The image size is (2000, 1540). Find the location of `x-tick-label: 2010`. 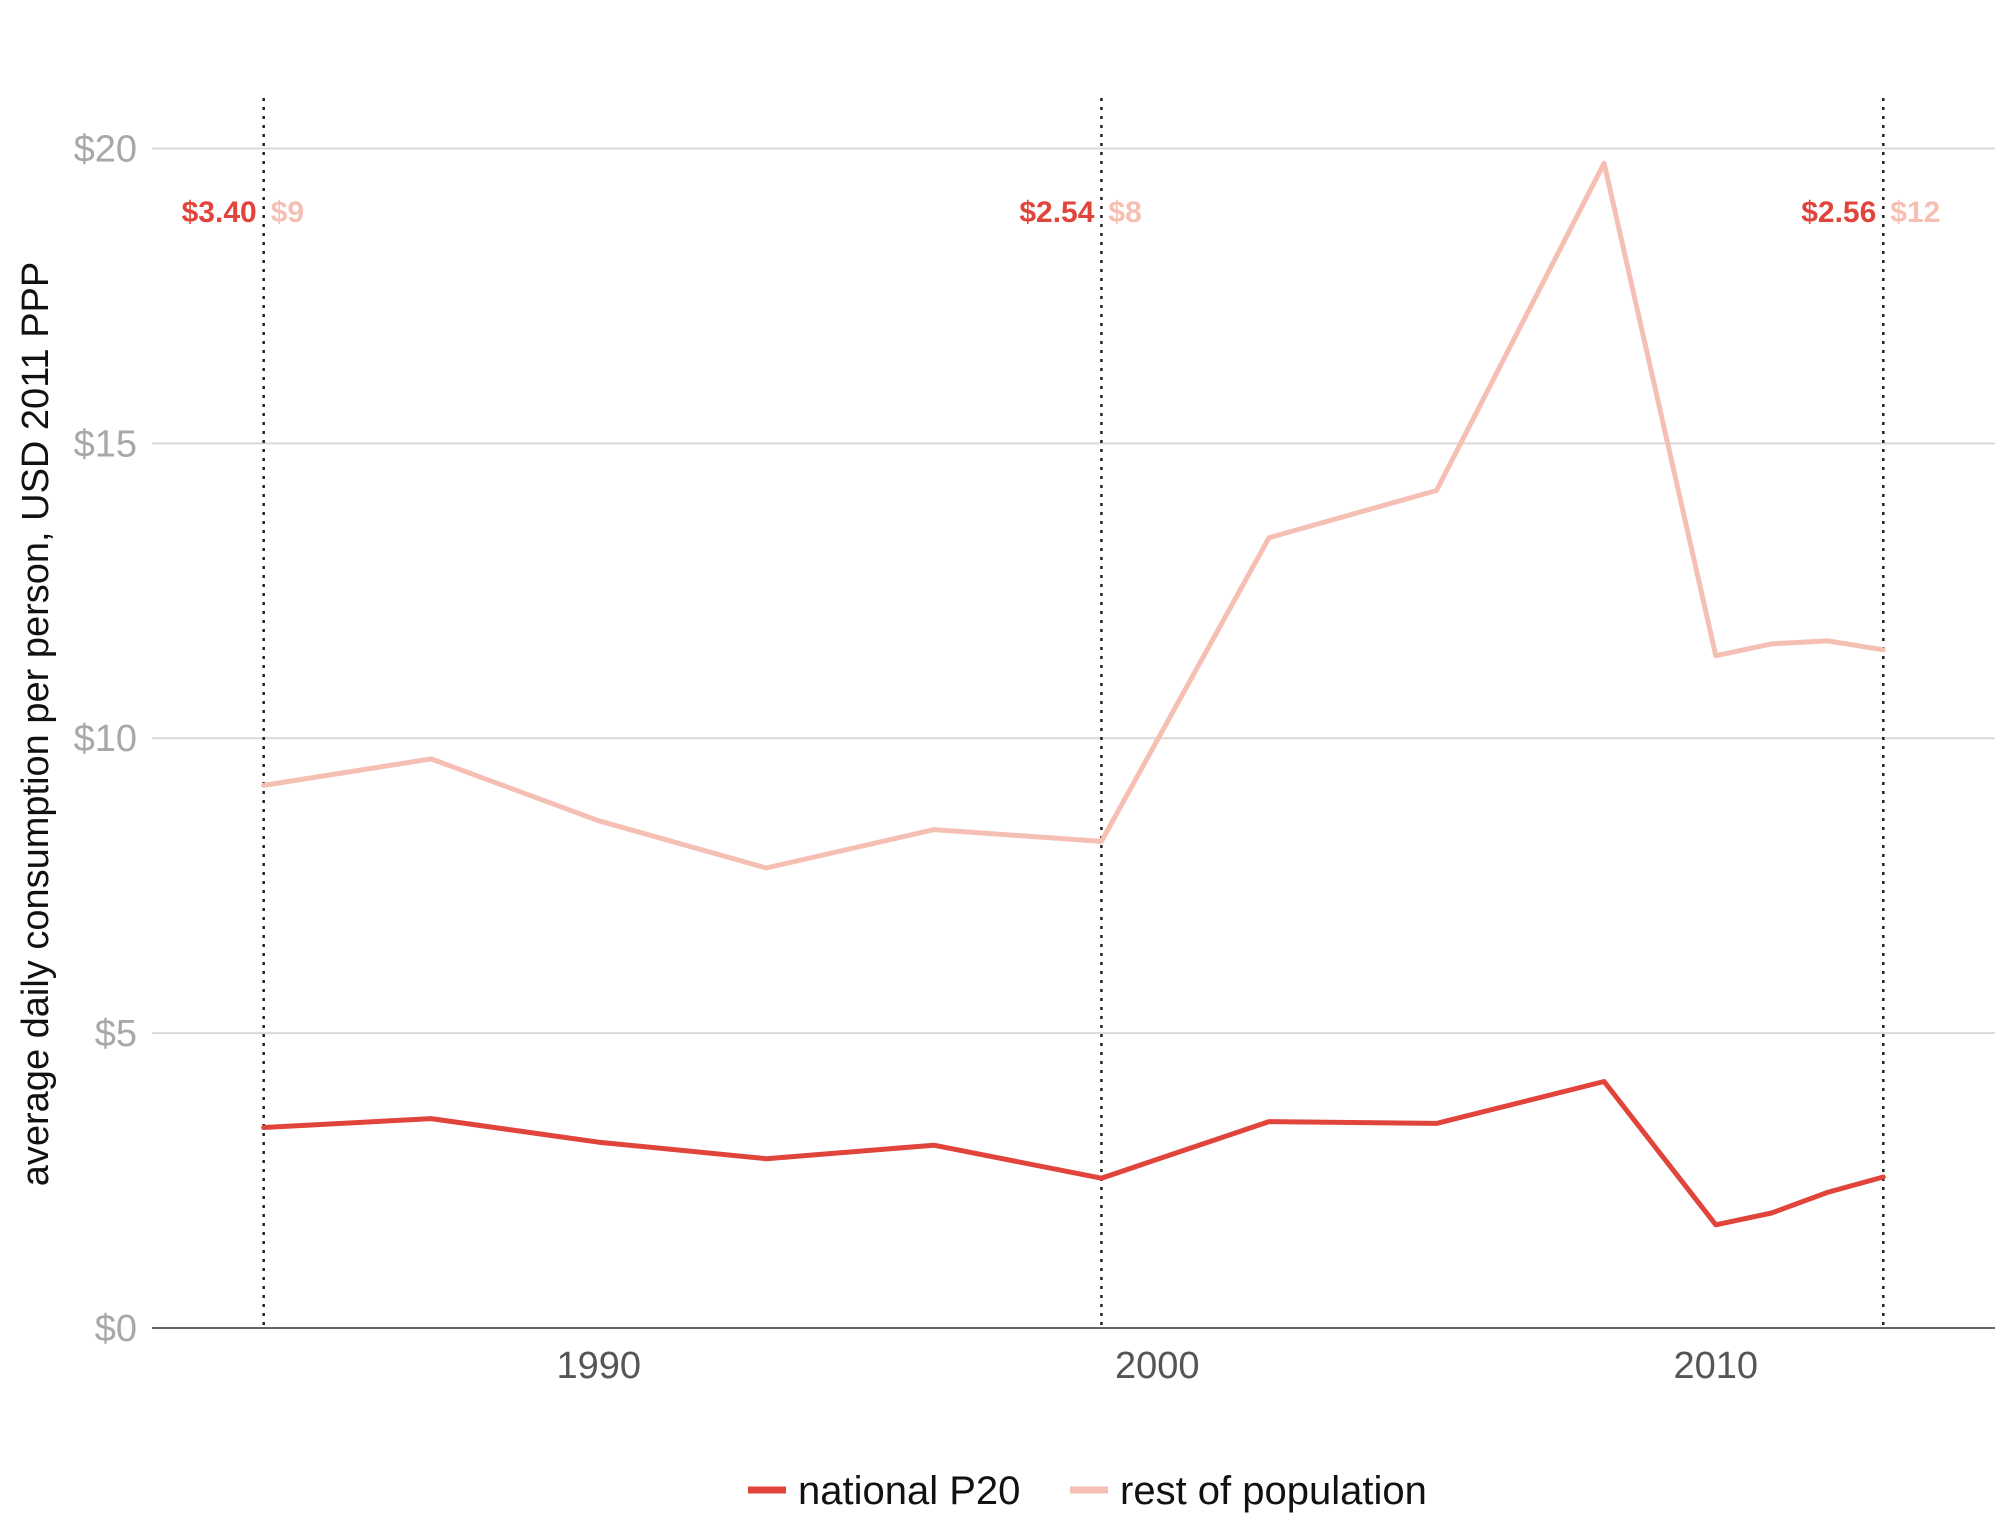

x-tick-label: 2010 is located at coordinates (1715, 1366).